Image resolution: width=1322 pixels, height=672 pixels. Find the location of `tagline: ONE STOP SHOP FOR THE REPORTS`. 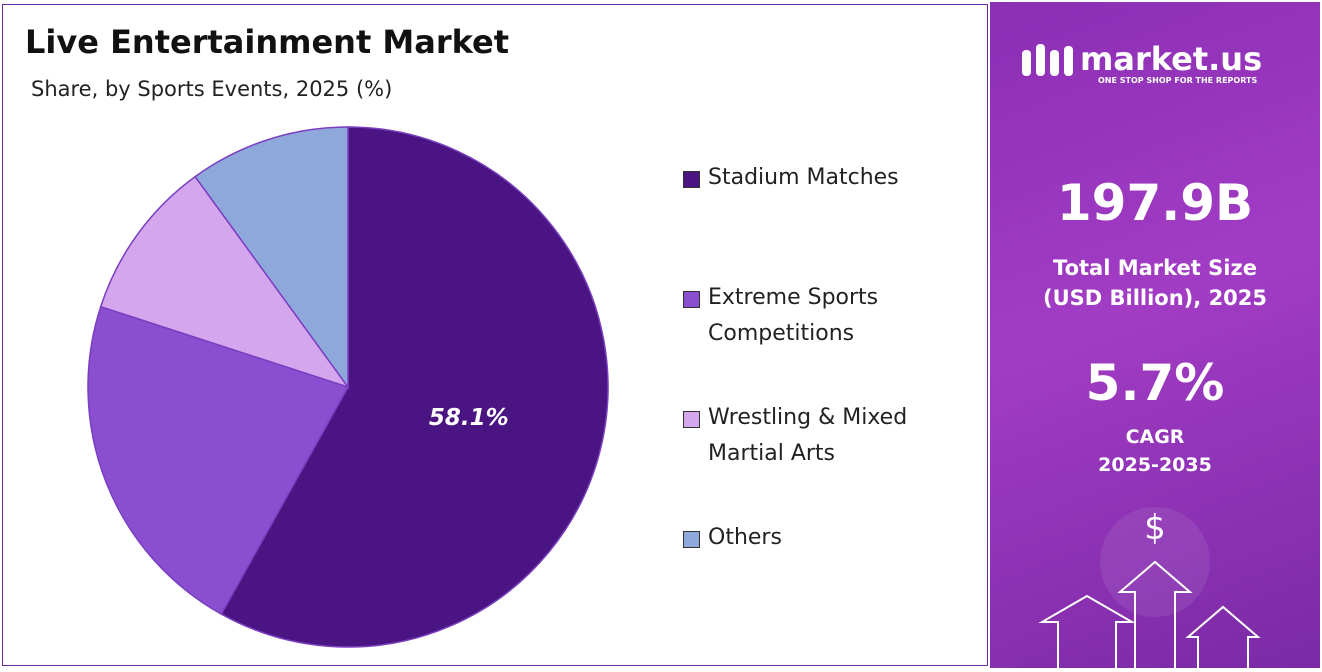

tagline: ONE STOP SHOP FOR THE REPORTS is located at coordinates (1178, 80).